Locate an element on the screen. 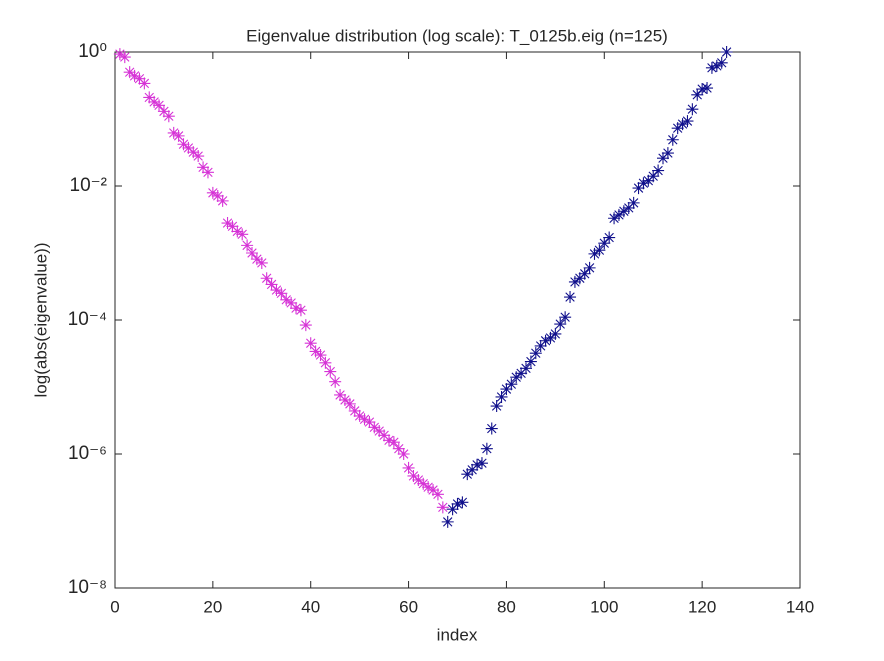  y-tick-label: 10⁻² is located at coordinates (89, 185).